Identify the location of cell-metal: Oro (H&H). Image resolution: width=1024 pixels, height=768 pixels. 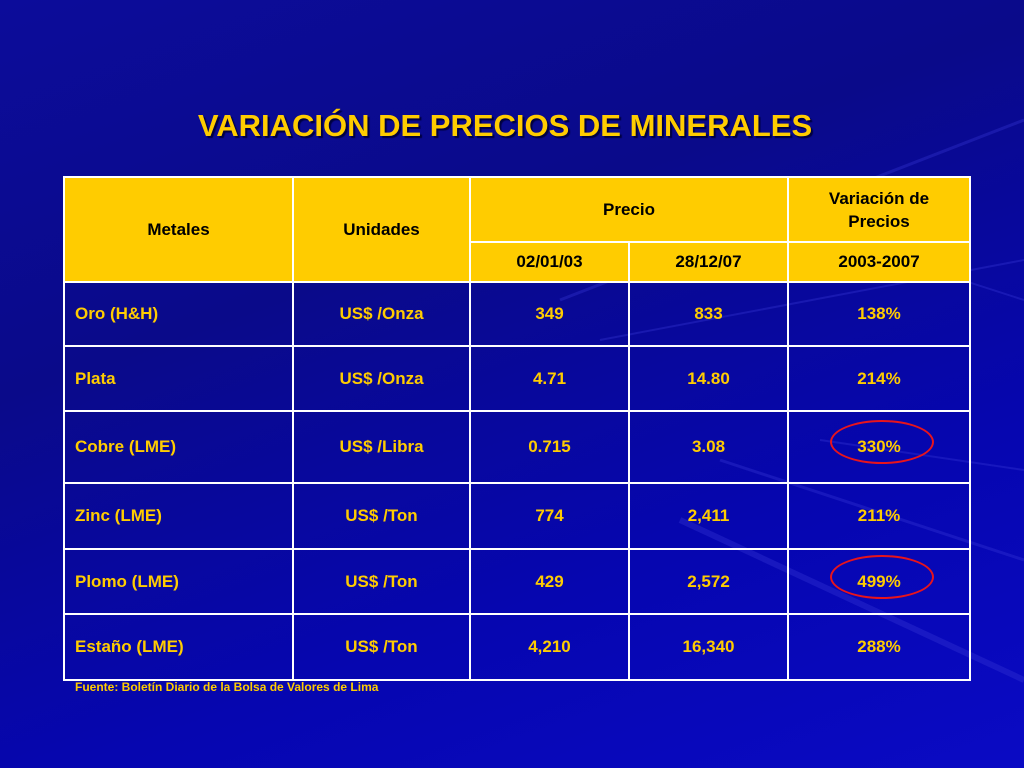
(178, 314).